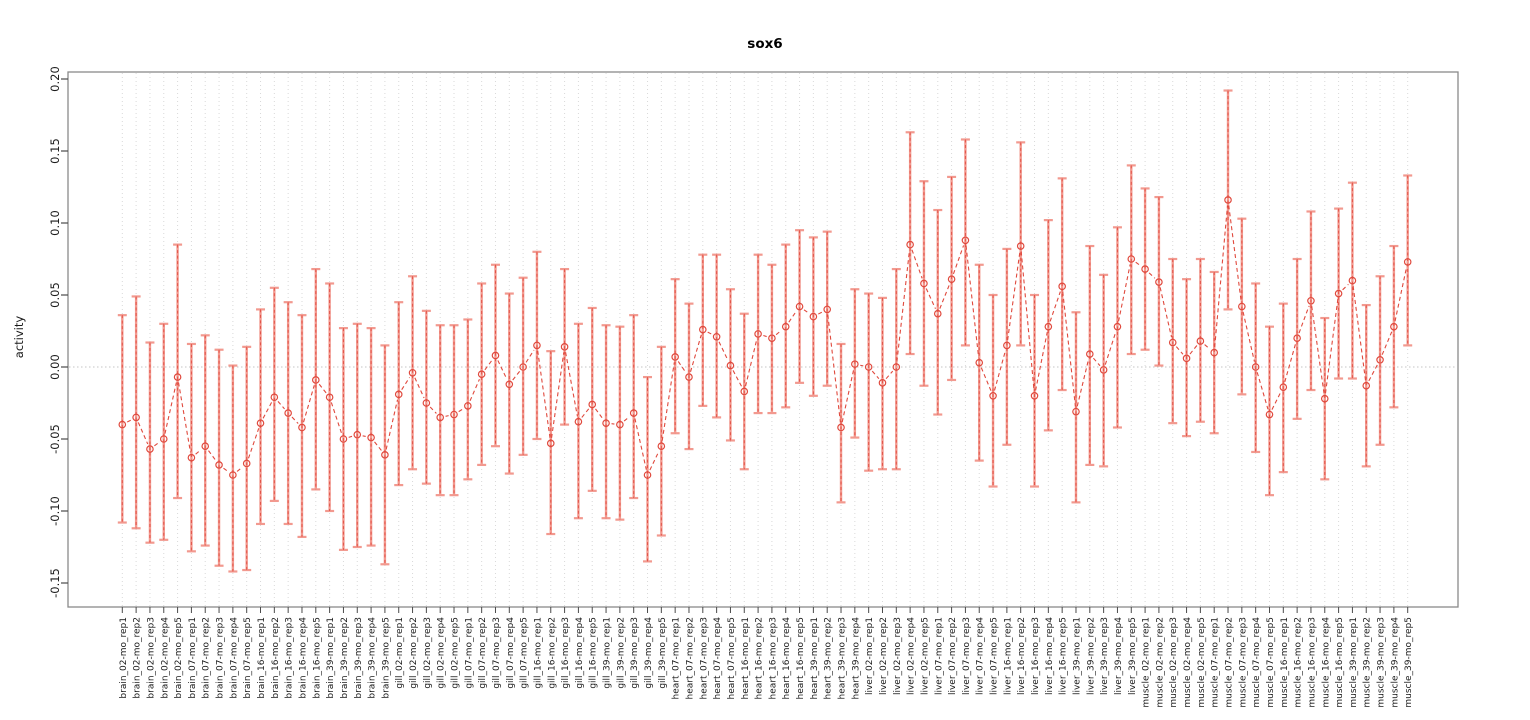 The image size is (1530, 720). What do you see at coordinates (732, 658) in the screenshot?
I see `x-tick-label: heart_07-mo_rep5` at bounding box center [732, 658].